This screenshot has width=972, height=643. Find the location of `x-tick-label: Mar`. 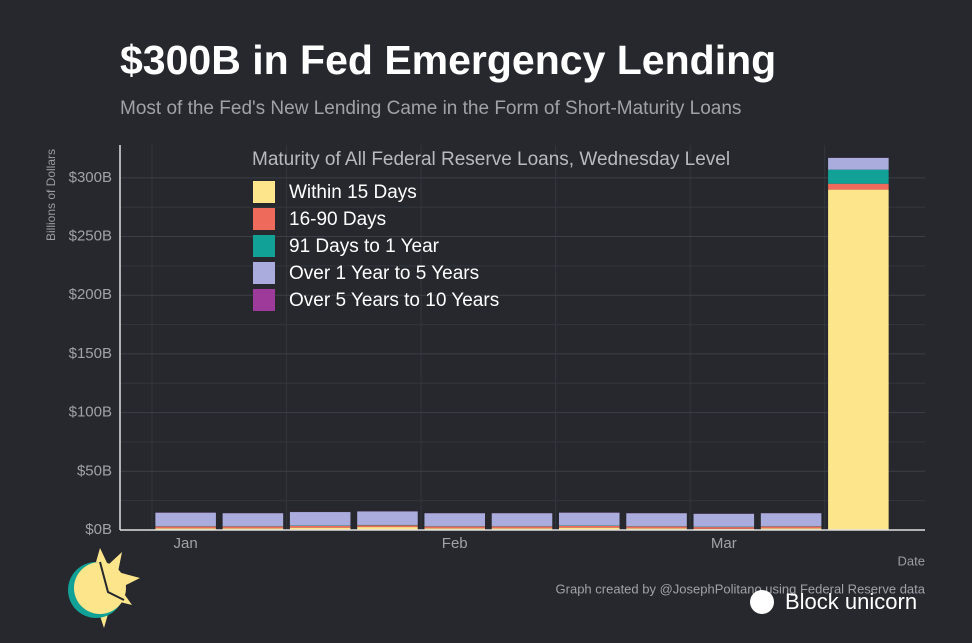

x-tick-label: Mar is located at coordinates (724, 543).